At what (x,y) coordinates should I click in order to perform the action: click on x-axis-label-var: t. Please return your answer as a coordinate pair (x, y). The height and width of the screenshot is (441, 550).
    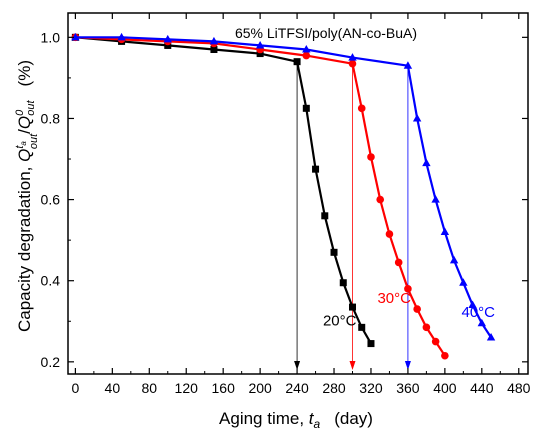
    Looking at the image, I should click on (312, 418).